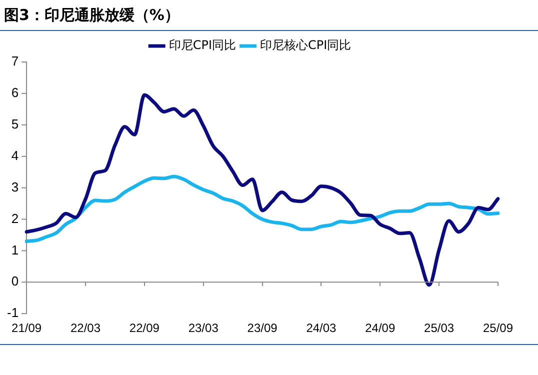 The height and width of the screenshot is (375, 538). What do you see at coordinates (15, 186) in the screenshot?
I see `y-tick-label: 3` at bounding box center [15, 186].